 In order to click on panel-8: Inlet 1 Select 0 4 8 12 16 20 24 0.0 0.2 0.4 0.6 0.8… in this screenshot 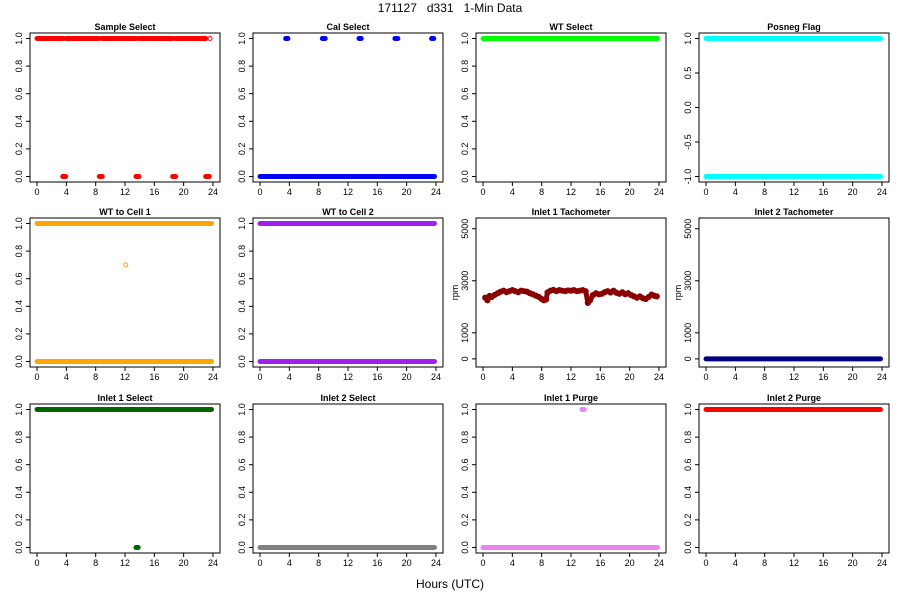, I will do `click(117, 480)`.